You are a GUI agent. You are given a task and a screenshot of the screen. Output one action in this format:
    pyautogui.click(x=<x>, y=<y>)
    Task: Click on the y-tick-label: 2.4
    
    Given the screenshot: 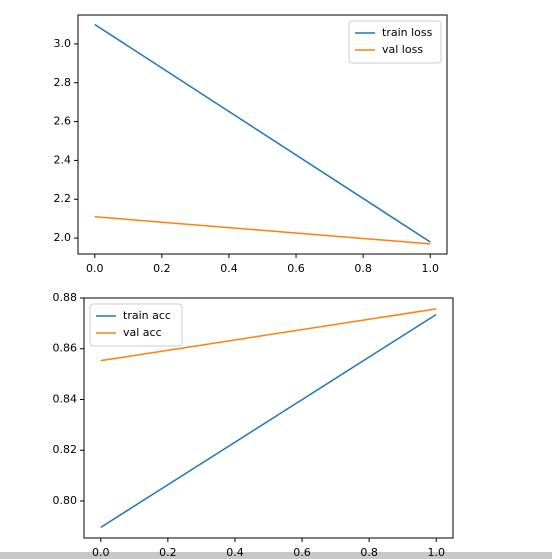 What is the action you would take?
    pyautogui.click(x=63, y=159)
    